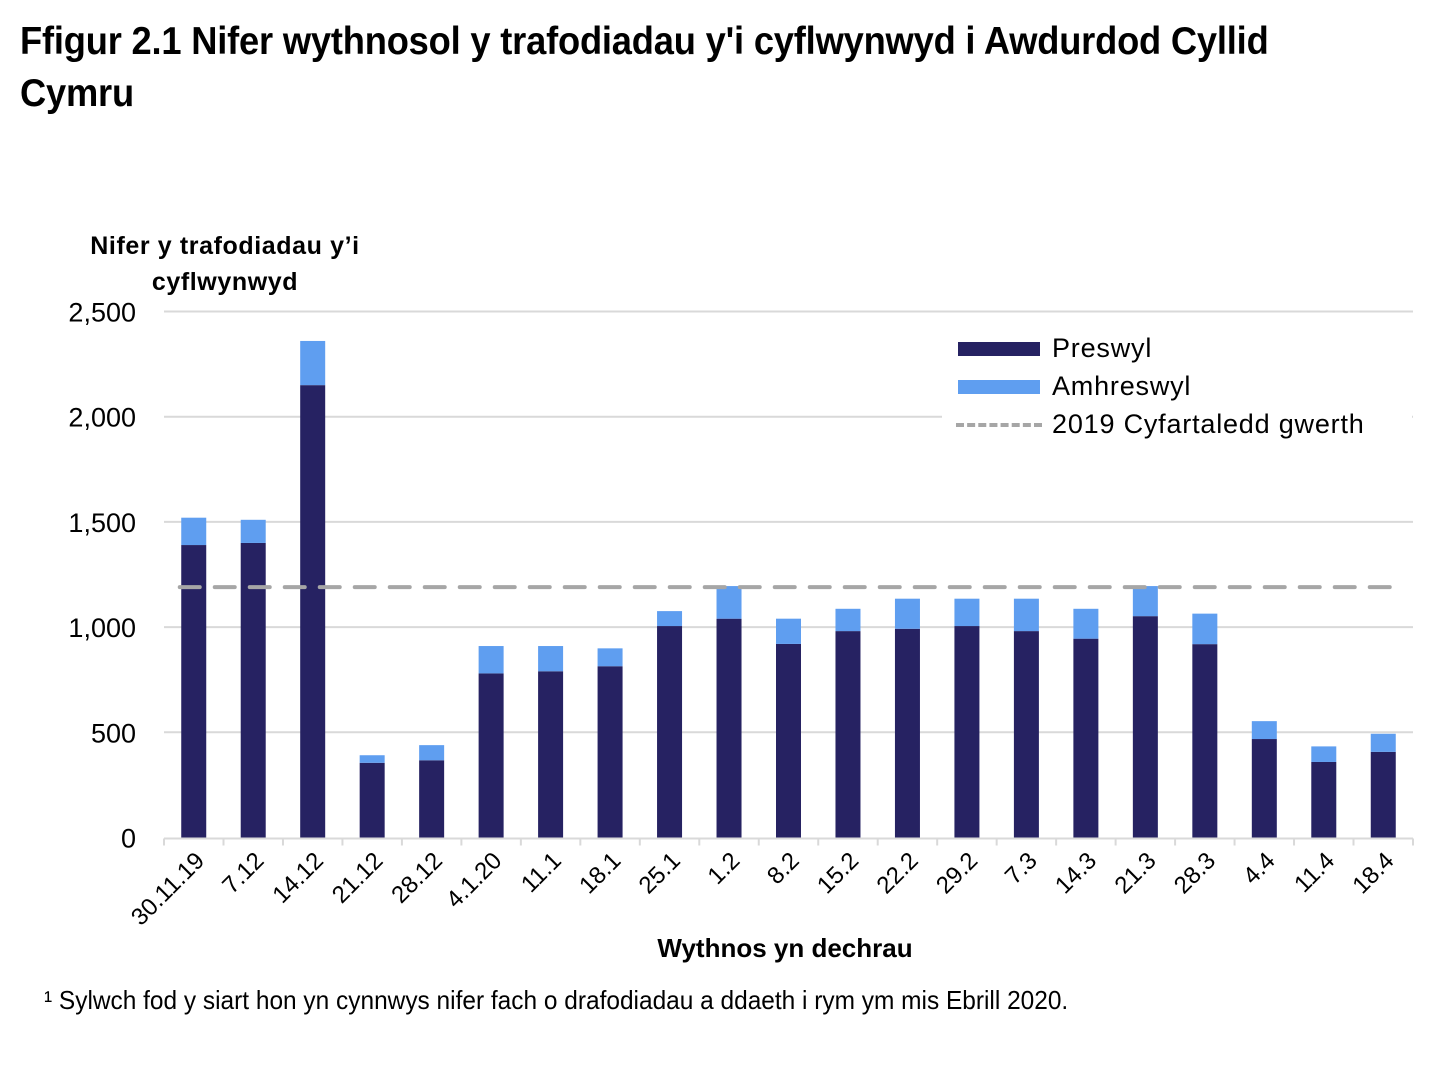 This screenshot has height=1071, width=1450. Describe the element at coordinates (102, 628) in the screenshot. I see `y-tick-label: 1,000` at that location.